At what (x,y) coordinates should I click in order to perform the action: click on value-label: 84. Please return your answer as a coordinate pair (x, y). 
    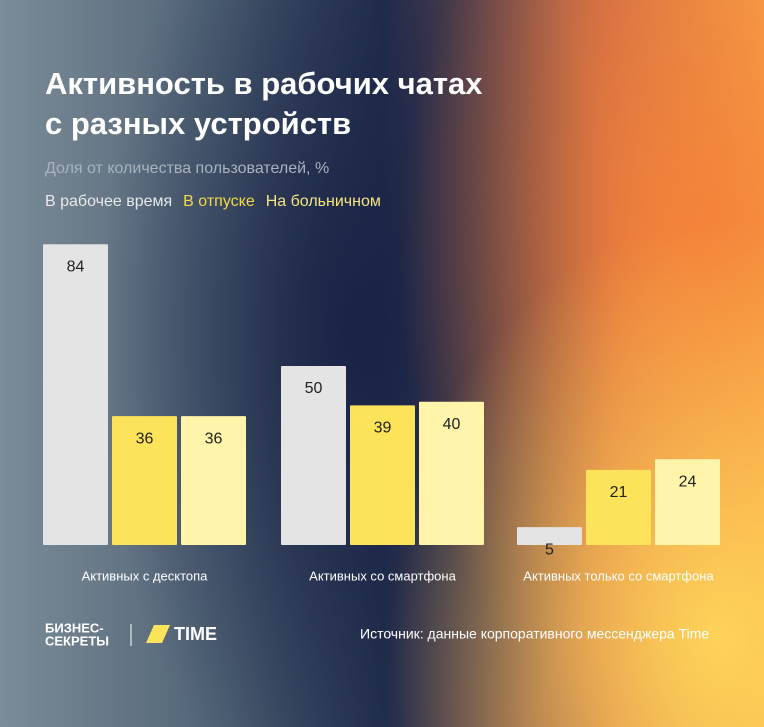
    Looking at the image, I should click on (76, 266).